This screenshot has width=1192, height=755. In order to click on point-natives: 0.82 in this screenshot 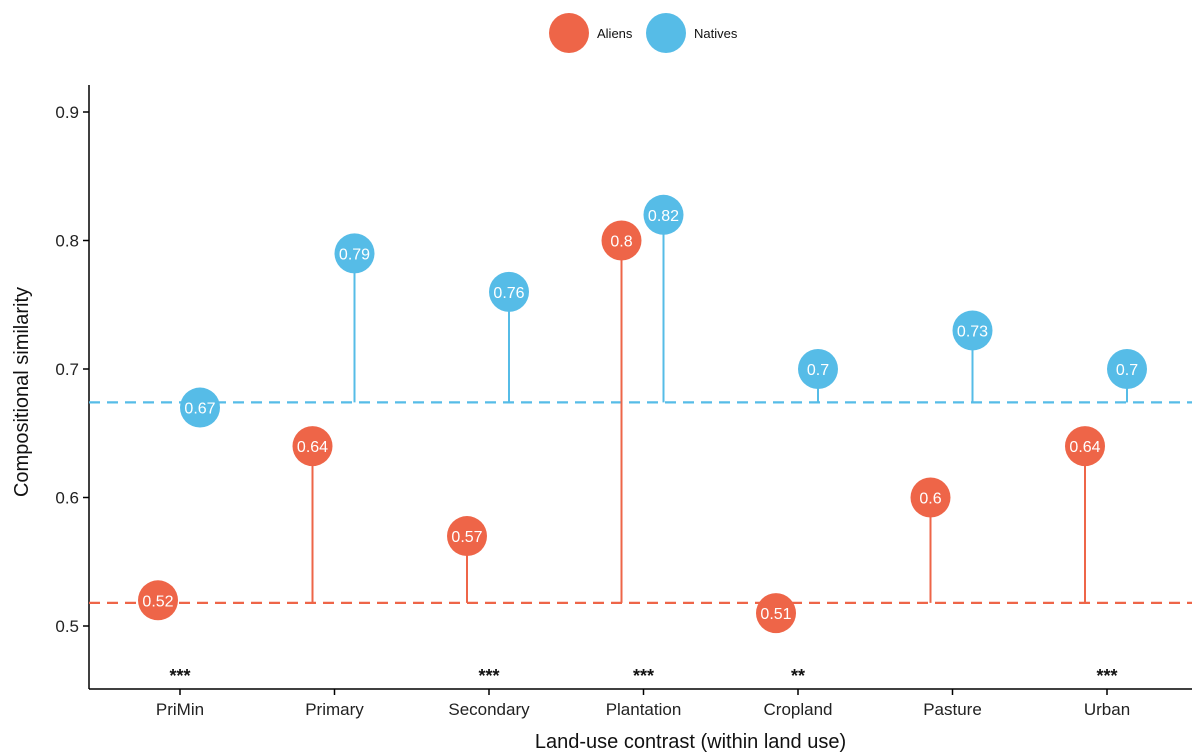, I will do `click(663, 214)`.